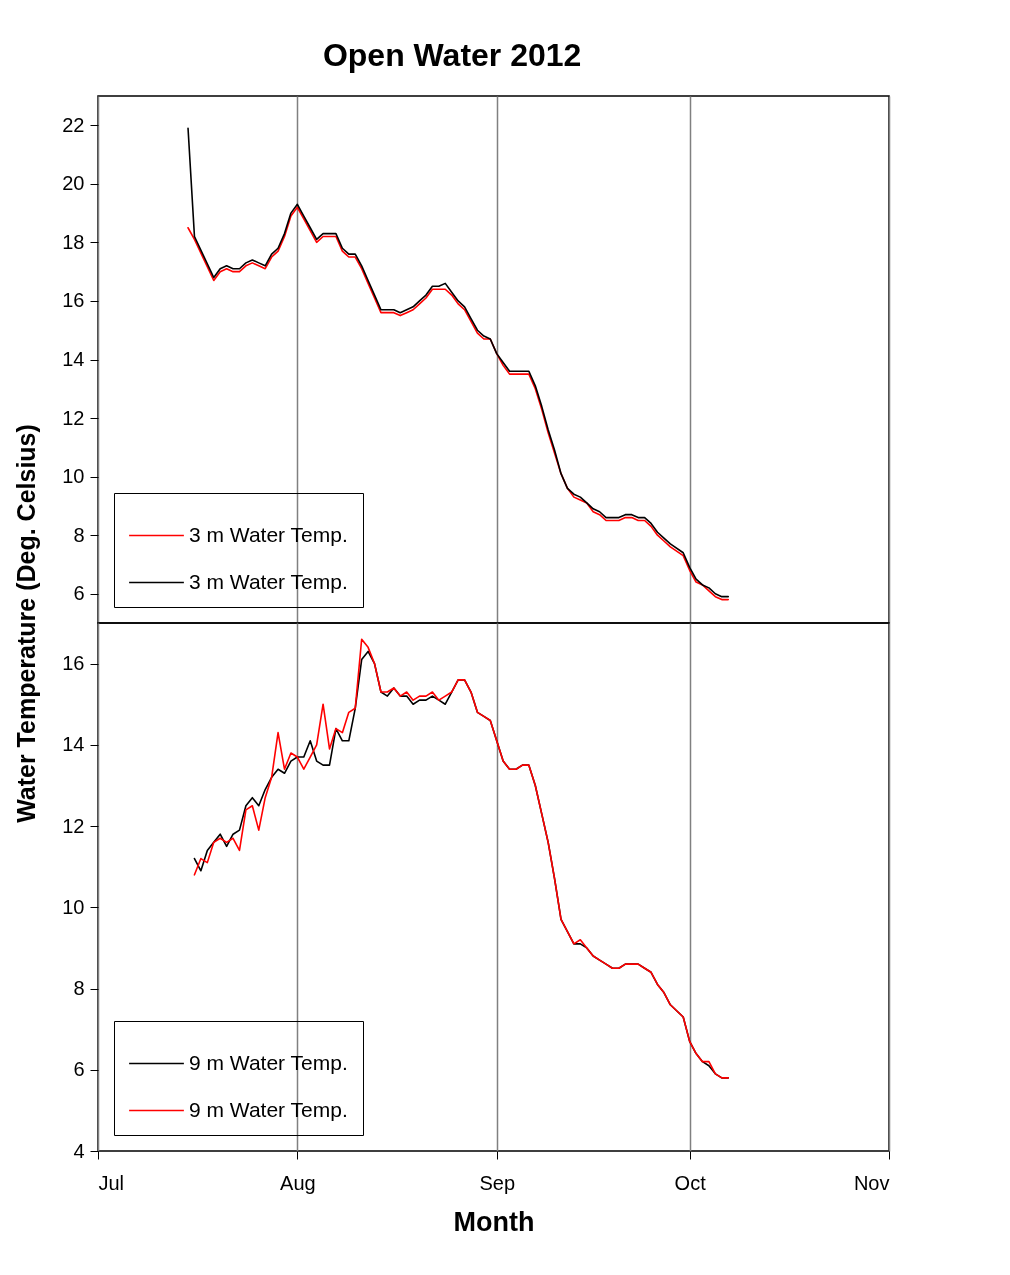 This screenshot has width=1010, height=1275. I want to click on x-tick-label: Nov, so click(871, 1182).